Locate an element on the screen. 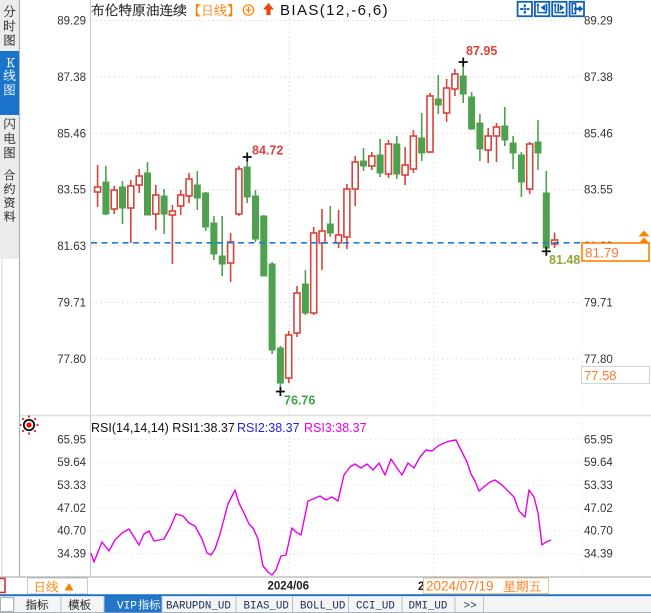 This screenshot has height=613, width=651. svg-text: 87.95 is located at coordinates (481, 51).